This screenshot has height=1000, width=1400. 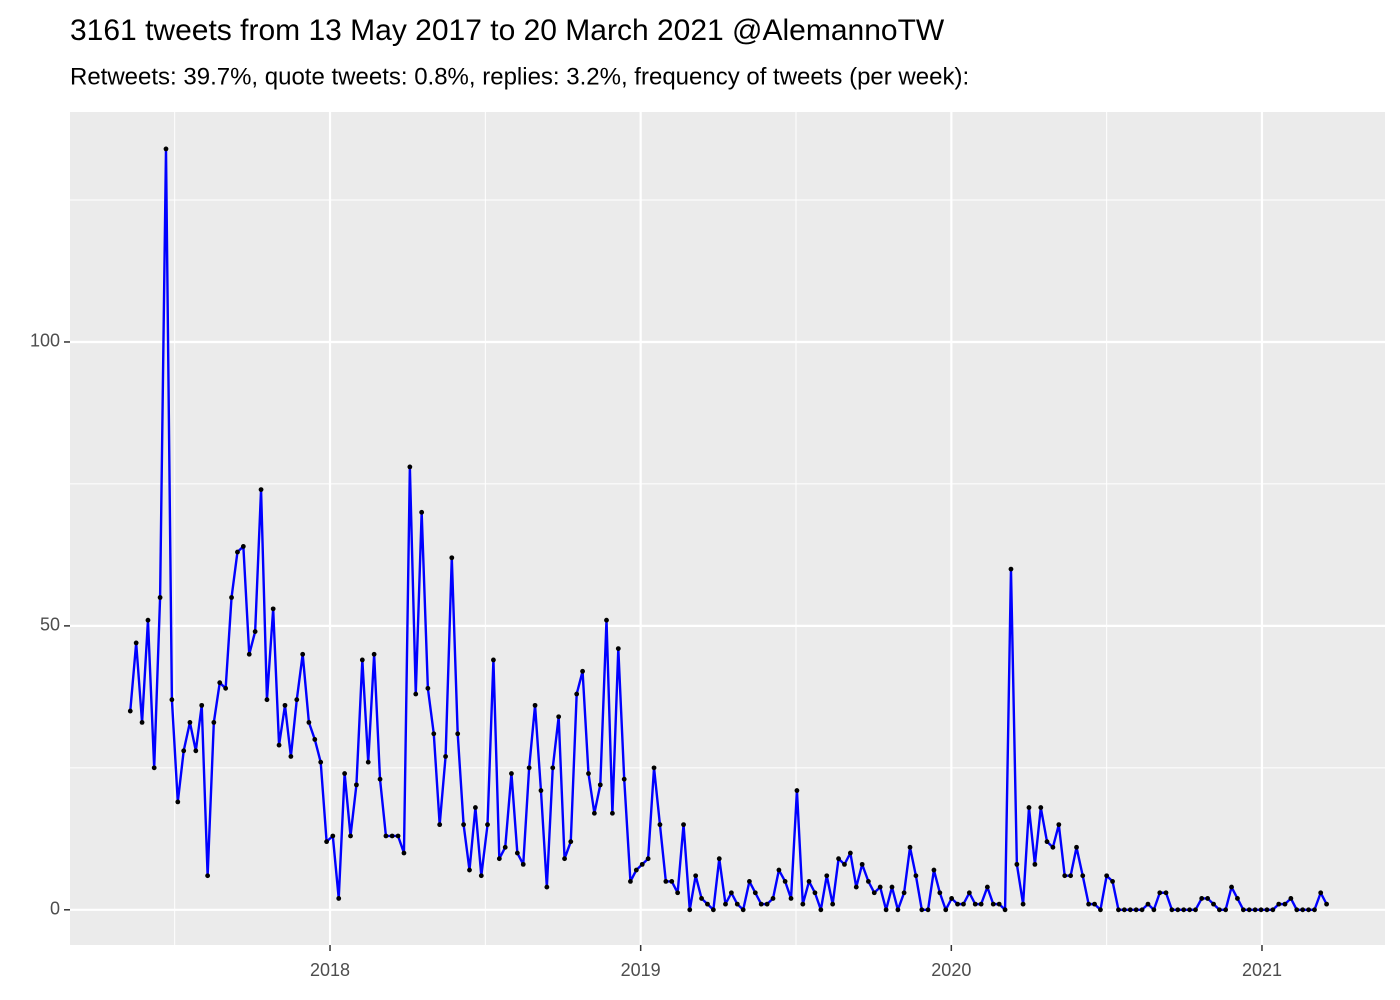 What do you see at coordinates (1262, 970) in the screenshot?
I see `x-tick-label: 2021` at bounding box center [1262, 970].